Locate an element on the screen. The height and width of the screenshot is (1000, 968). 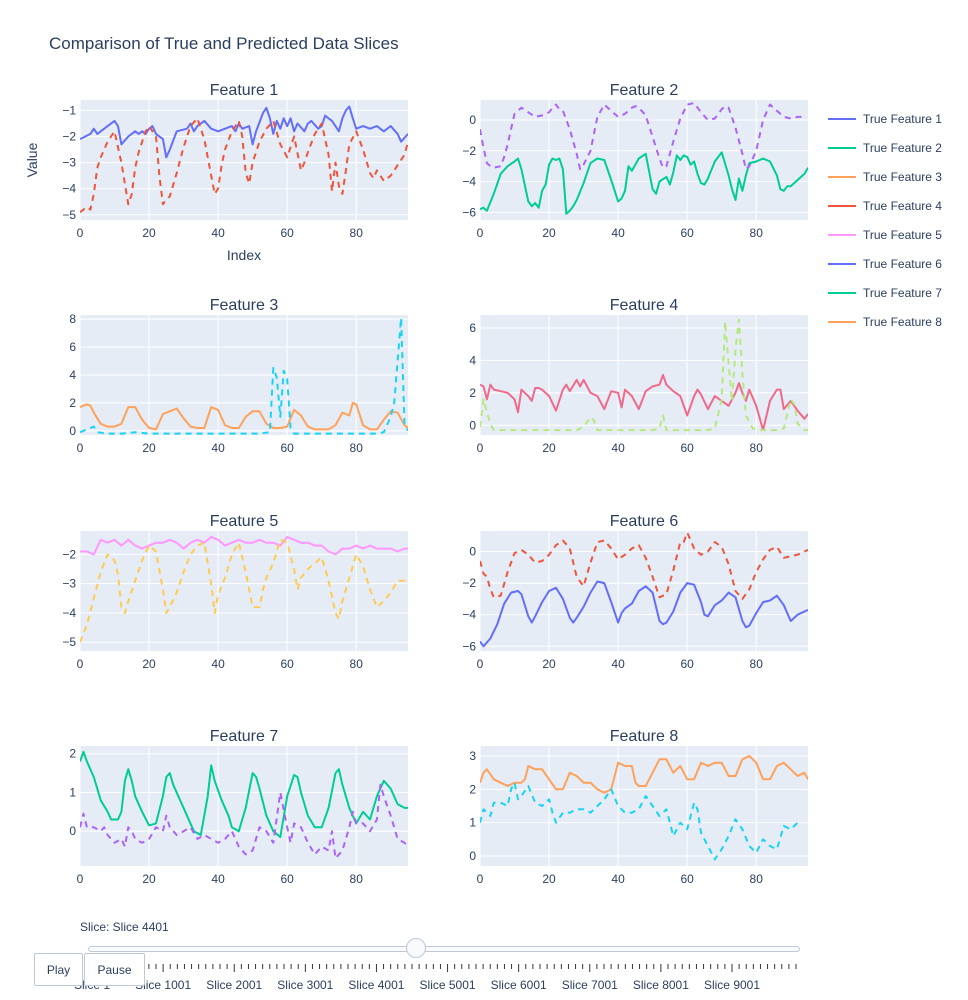
subplot-feature-3: 0 20 40 60 80 0 2 4 6 8 Feature 3 is located at coordinates (238, 376).